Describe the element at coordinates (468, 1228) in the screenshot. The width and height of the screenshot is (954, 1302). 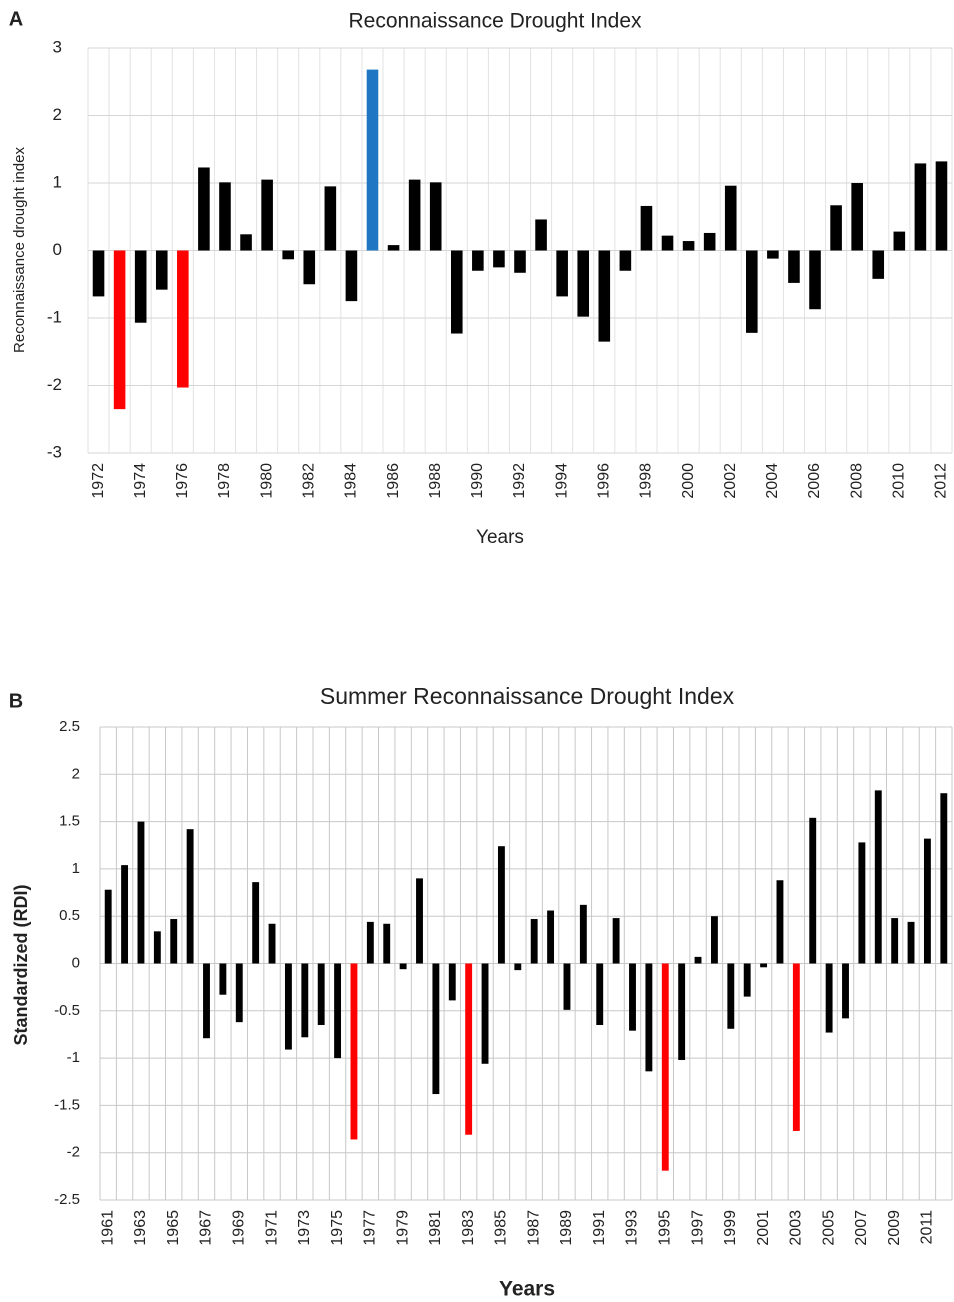
I see `x-tick-label: 1983` at that location.